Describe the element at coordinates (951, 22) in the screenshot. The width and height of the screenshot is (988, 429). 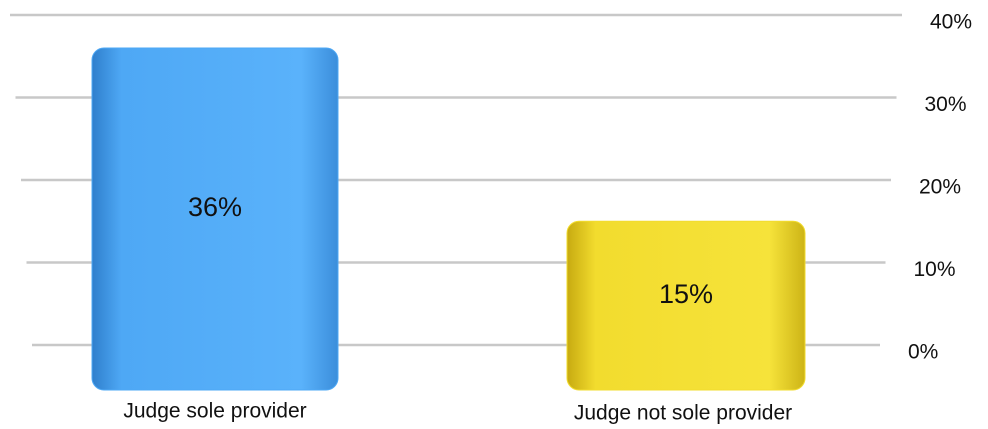
I see `y-tick-label: 40%` at that location.